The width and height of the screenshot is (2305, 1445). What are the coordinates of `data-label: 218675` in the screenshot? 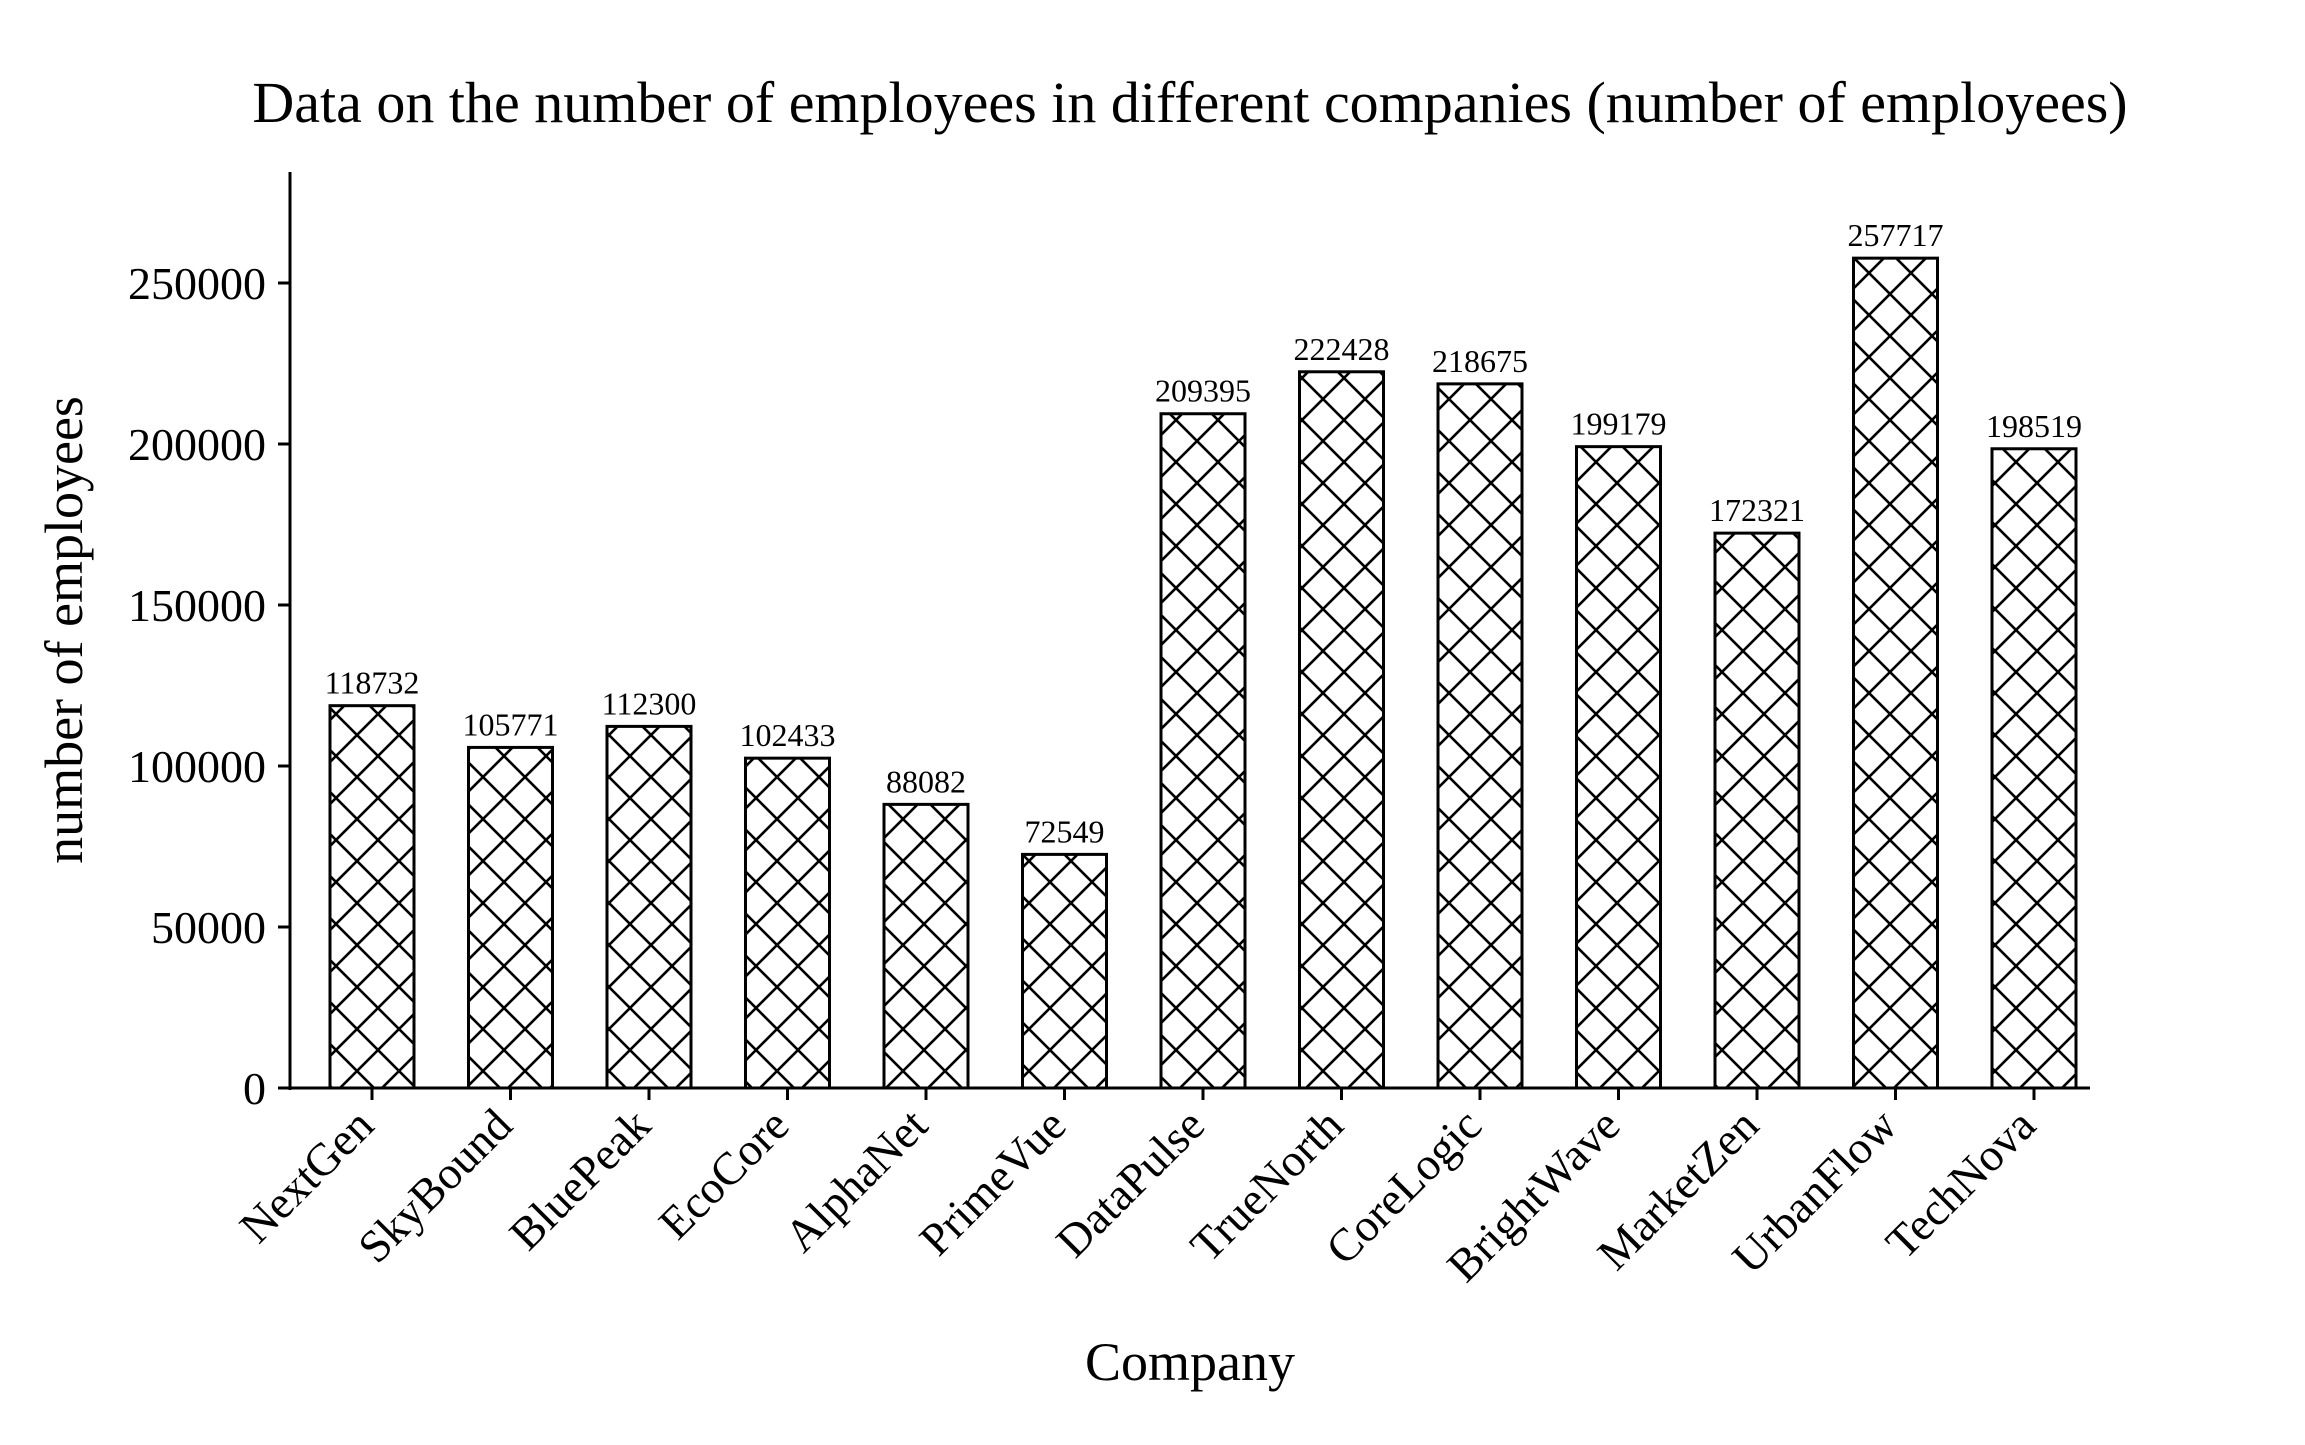 It's located at (1480, 361).